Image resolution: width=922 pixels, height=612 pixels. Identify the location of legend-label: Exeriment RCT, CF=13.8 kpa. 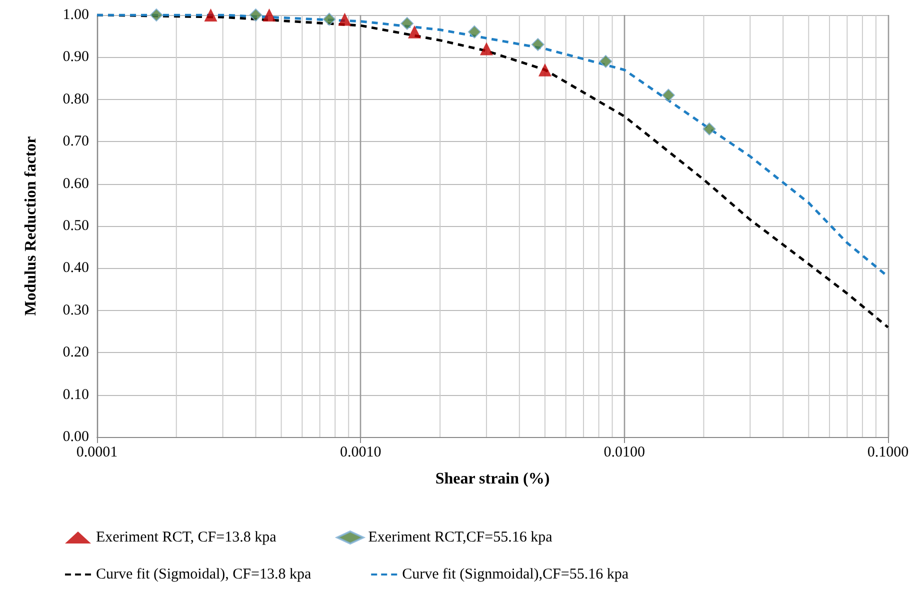
(186, 538).